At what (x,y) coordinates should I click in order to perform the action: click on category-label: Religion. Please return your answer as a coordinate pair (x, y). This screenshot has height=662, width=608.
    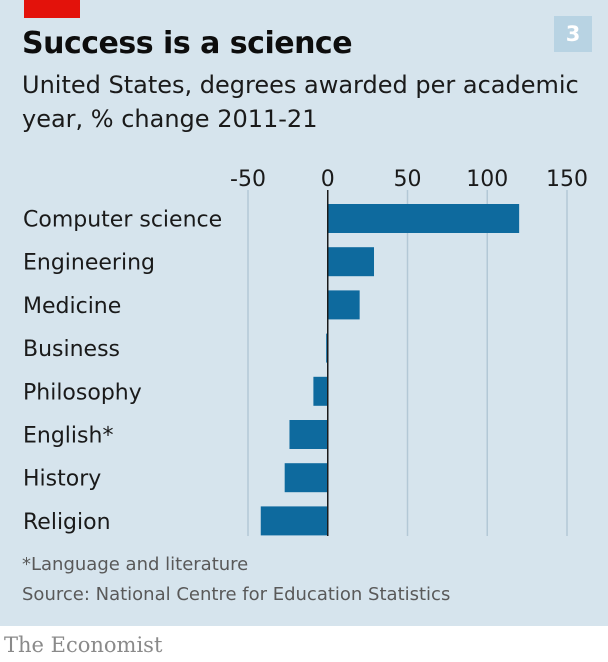
    Looking at the image, I should click on (67, 522).